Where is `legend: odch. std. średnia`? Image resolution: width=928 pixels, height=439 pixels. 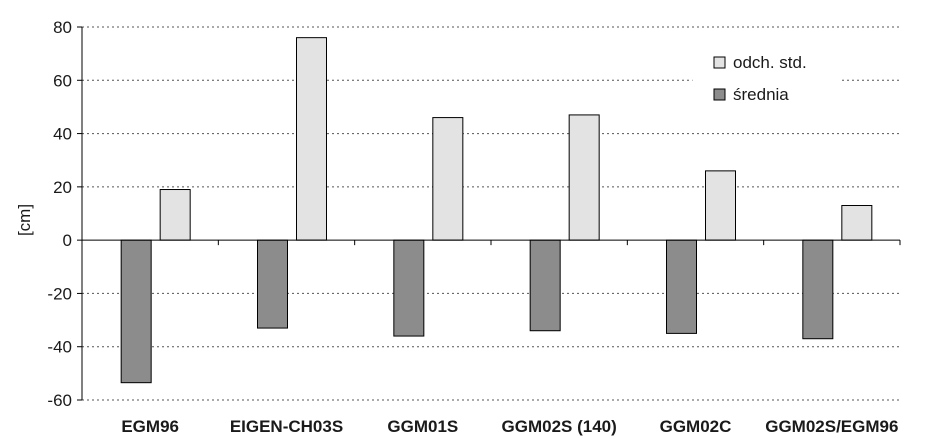 legend: odch. std. średnia is located at coordinates (766, 79).